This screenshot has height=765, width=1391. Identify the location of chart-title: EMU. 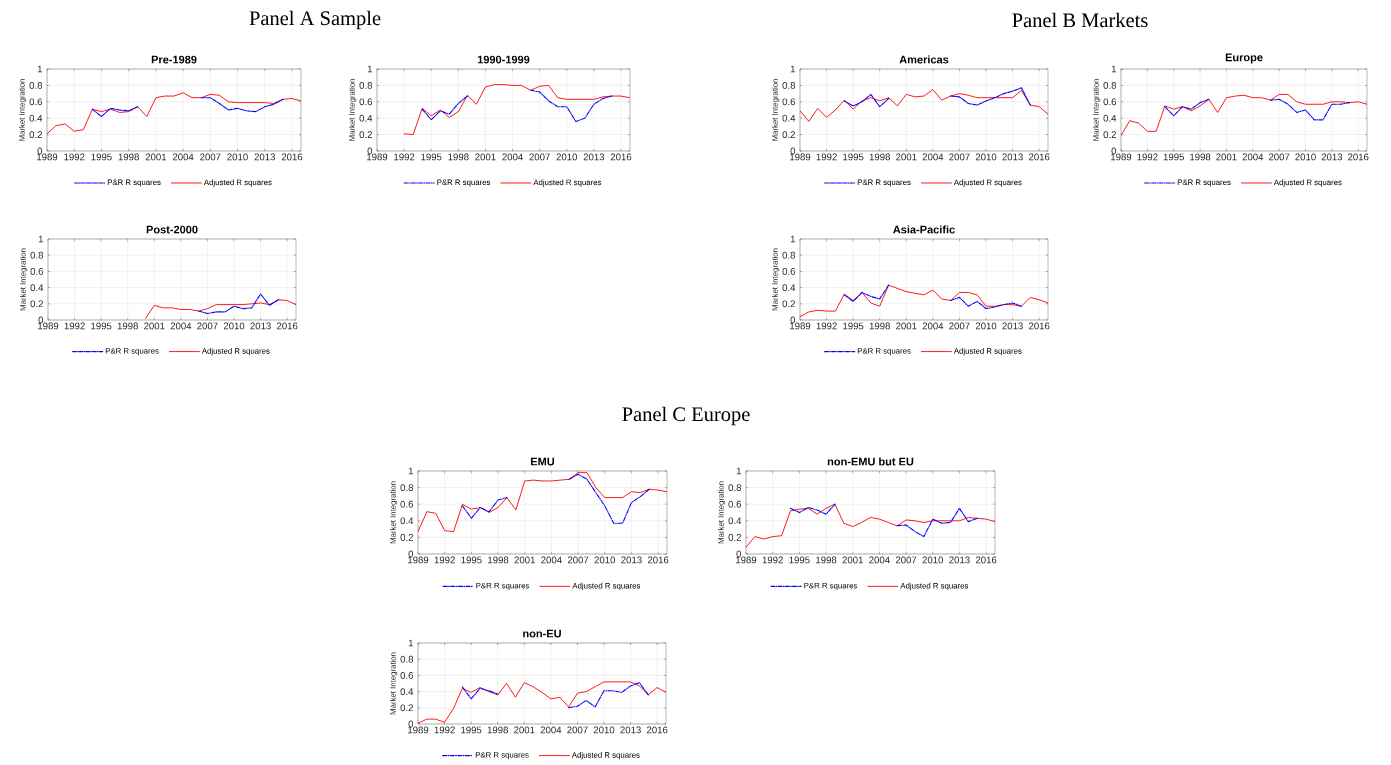
(543, 461).